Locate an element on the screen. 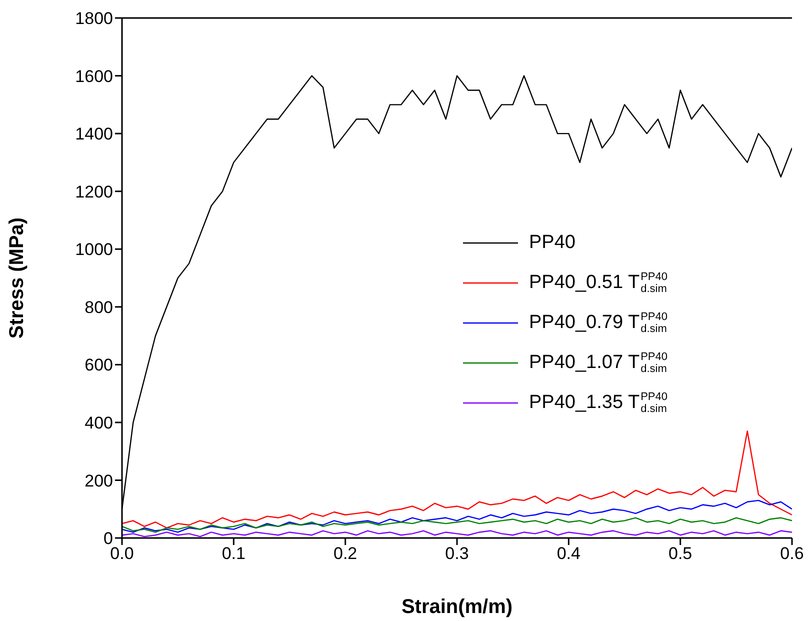 This screenshot has height=621, width=808. y-tick-label: 0 is located at coordinates (108, 538).